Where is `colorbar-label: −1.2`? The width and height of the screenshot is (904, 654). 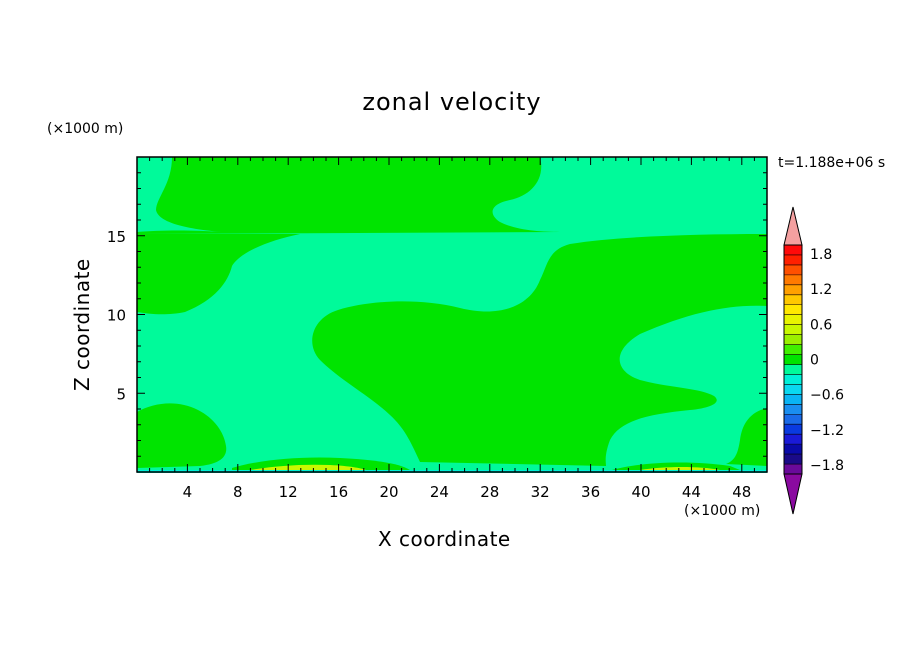 colorbar-label: −1.2 is located at coordinates (827, 431).